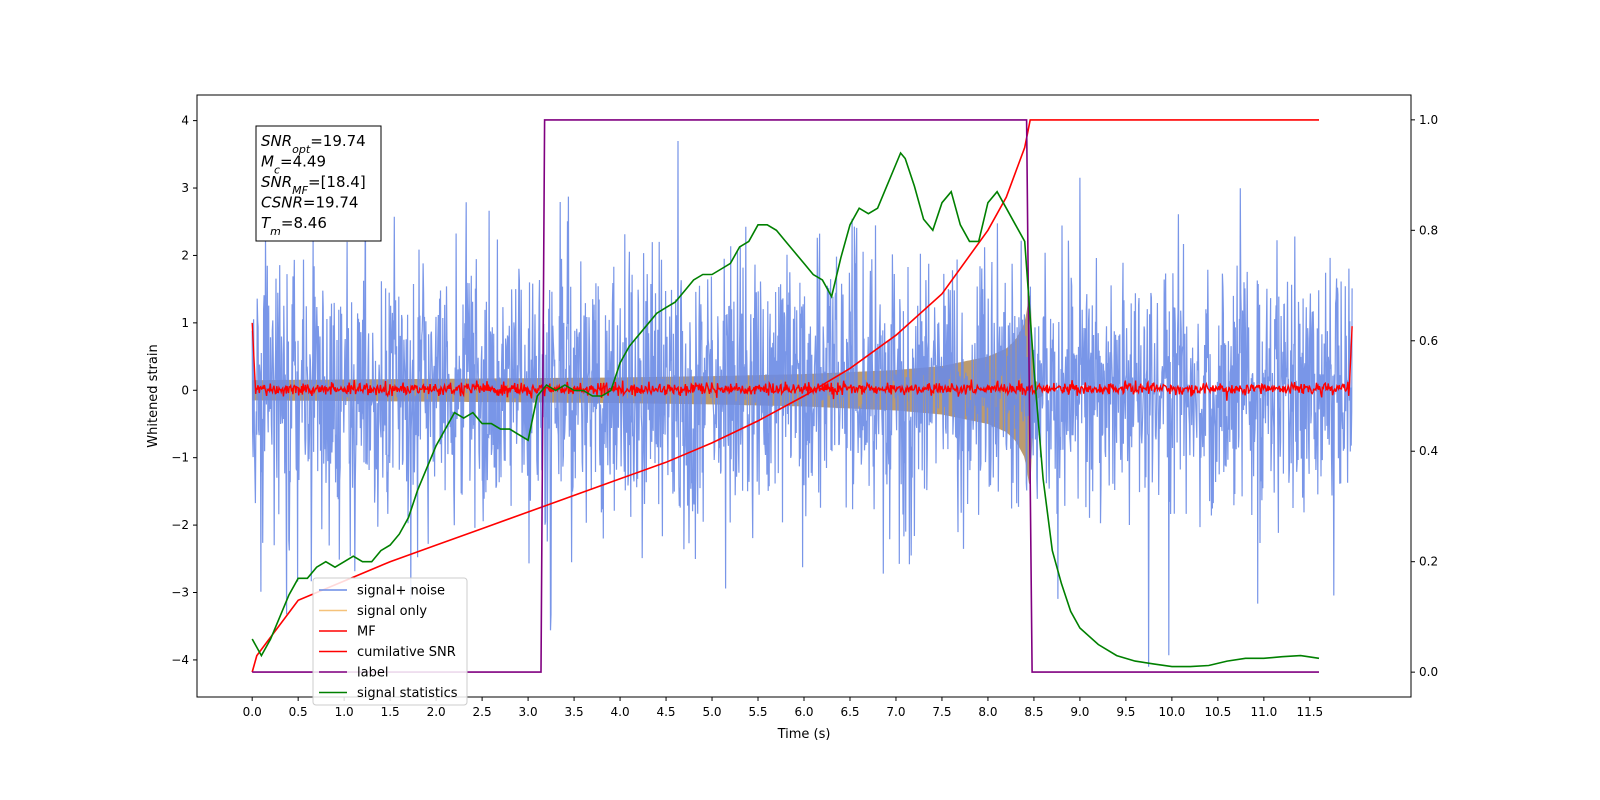 Image resolution: width=1600 pixels, height=800 pixels. I want to click on y-axis-ticks: 4 3 2 1 0 −1 −2 −3 −4, so click(184, 390).